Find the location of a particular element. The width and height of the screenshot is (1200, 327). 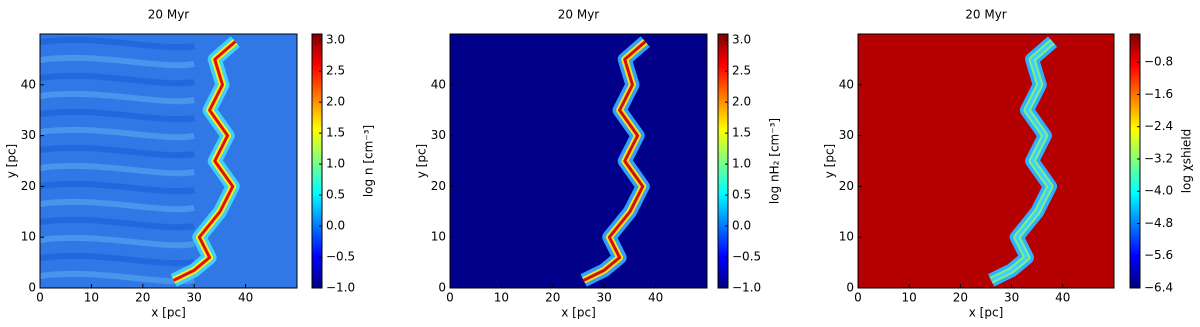

colorbar-tick-label: −6.4 is located at coordinates (1158, 288).